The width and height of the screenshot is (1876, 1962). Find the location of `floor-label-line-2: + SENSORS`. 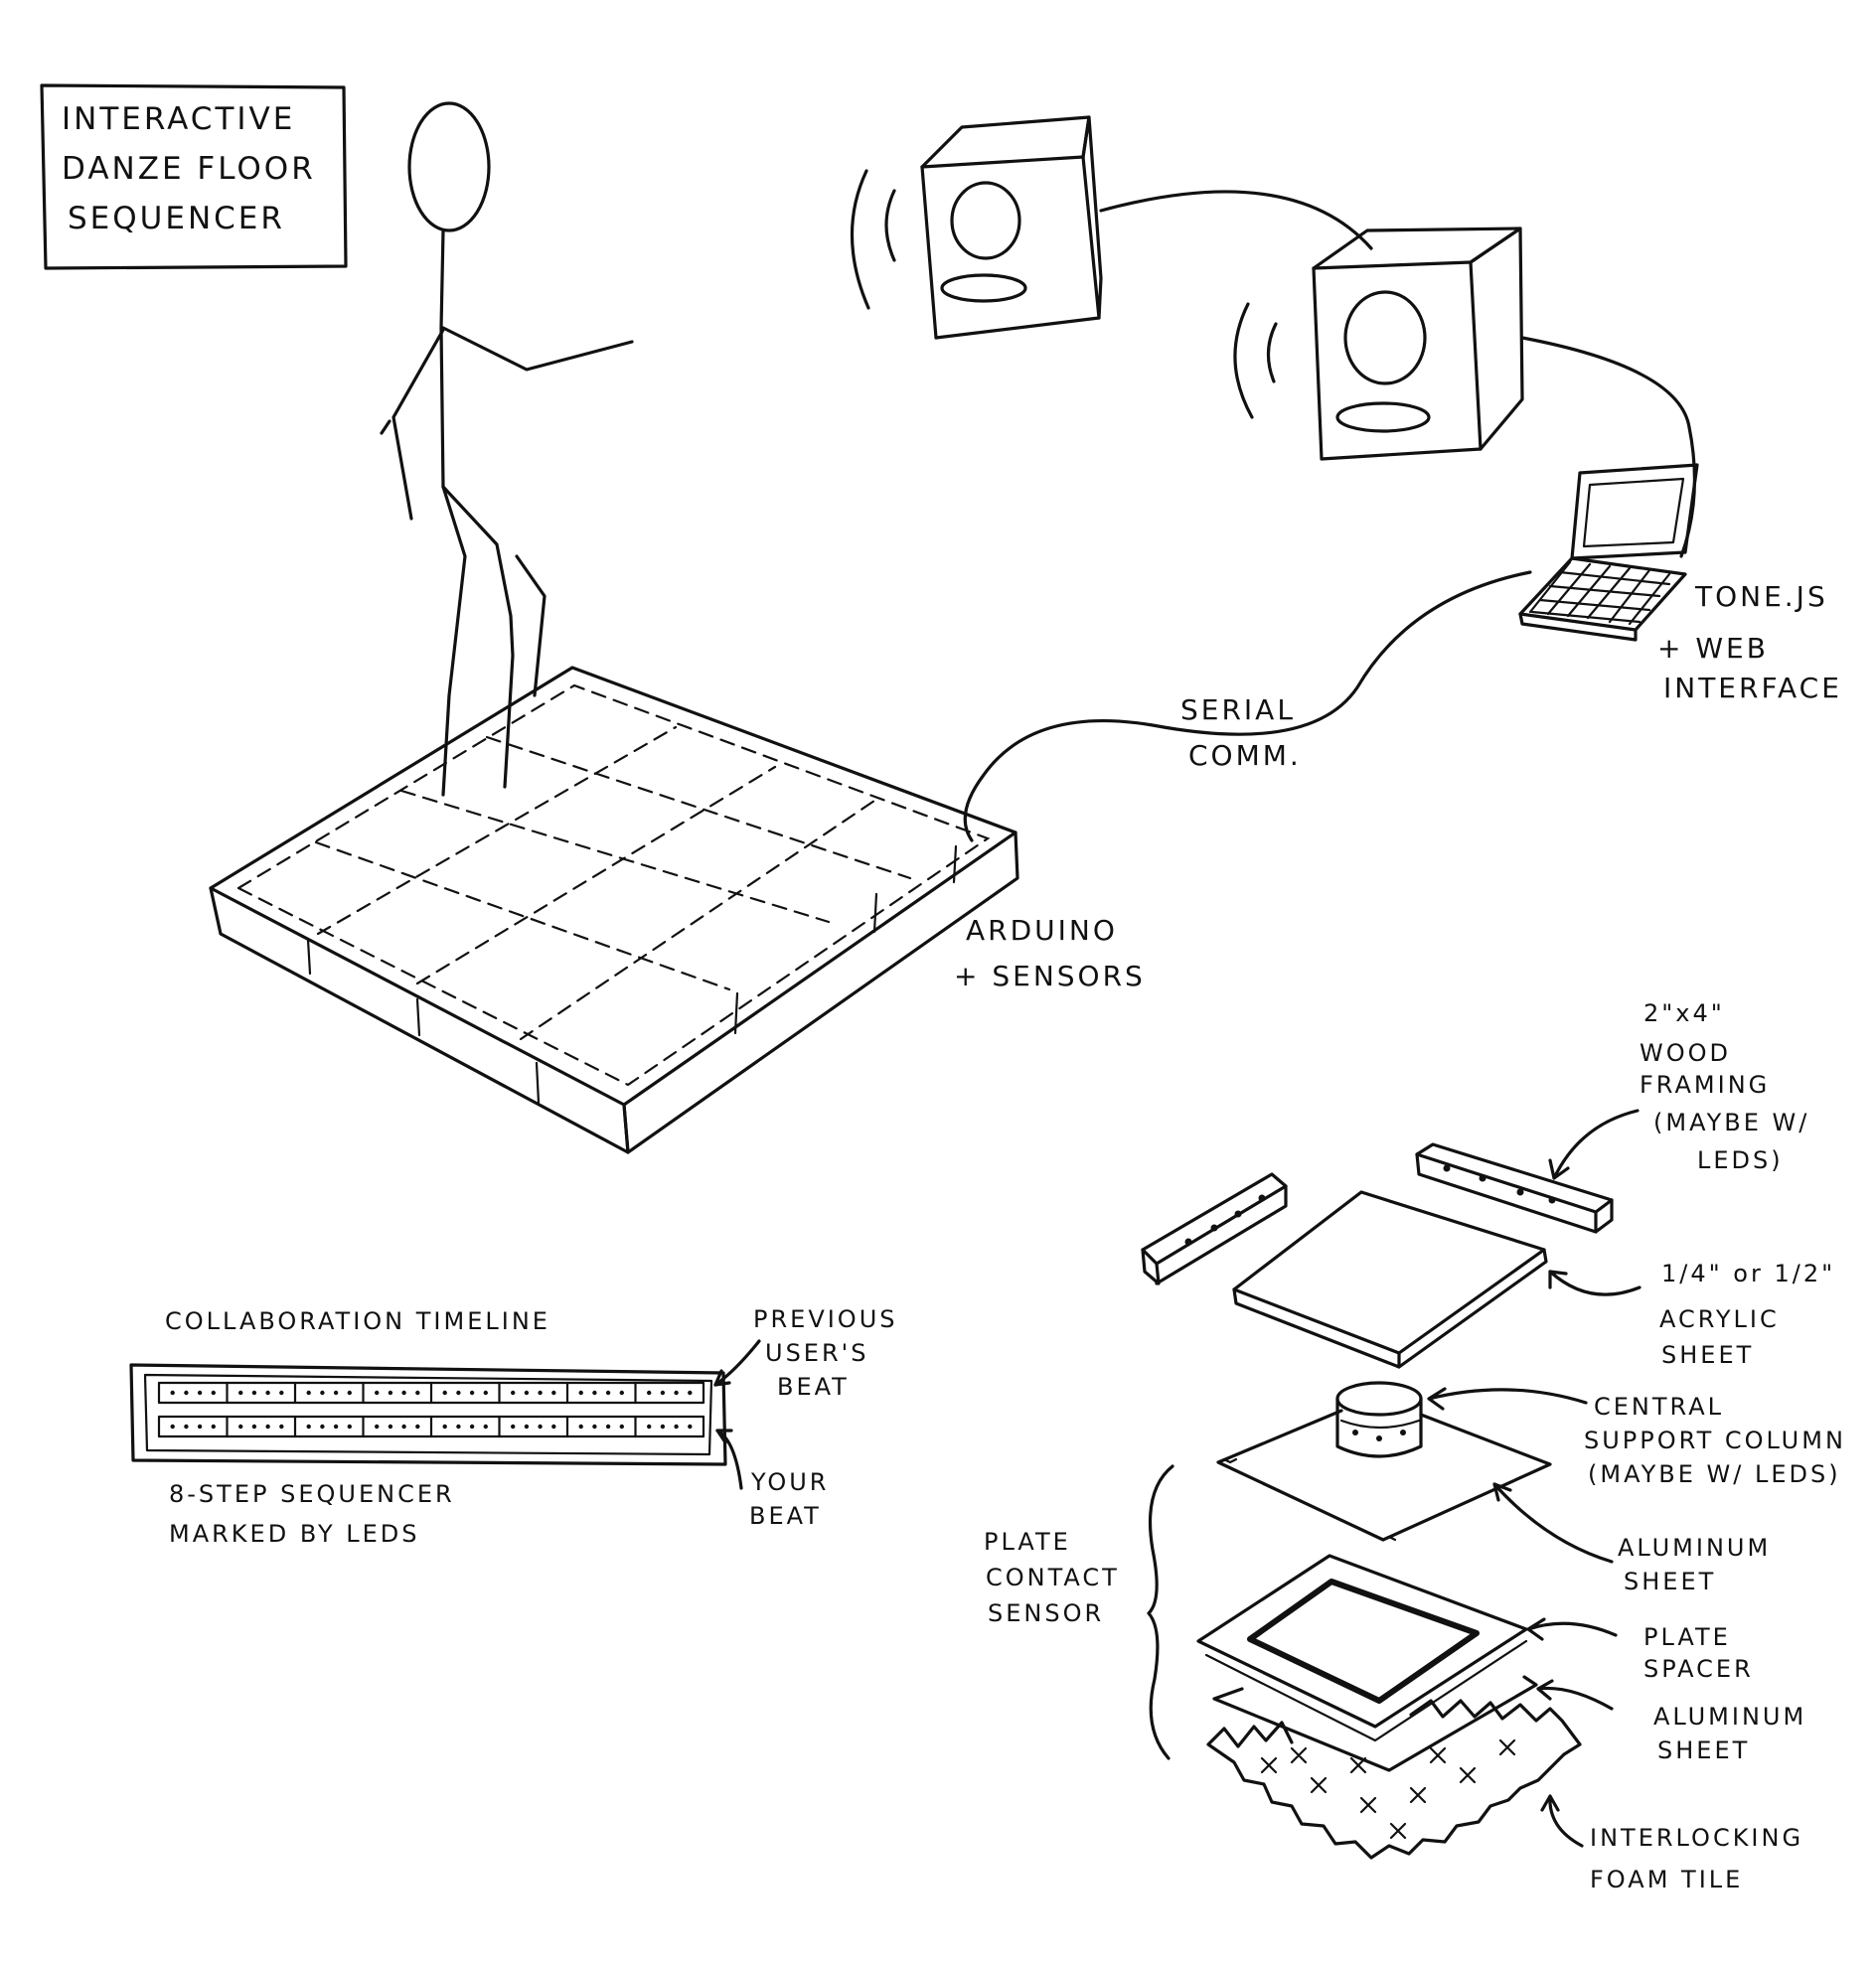

floor-label-line-2: + SENSORS is located at coordinates (1050, 976).